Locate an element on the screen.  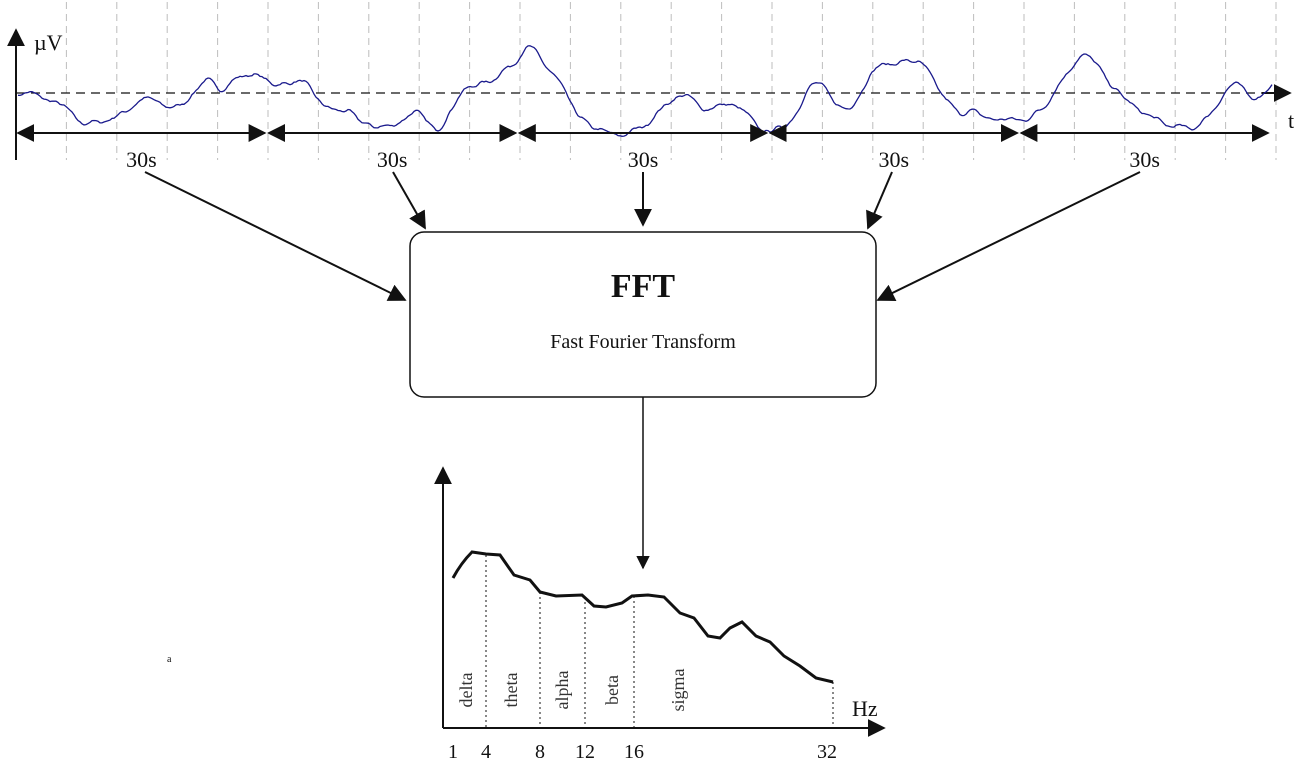
tick-label: 4 is located at coordinates (486, 752).